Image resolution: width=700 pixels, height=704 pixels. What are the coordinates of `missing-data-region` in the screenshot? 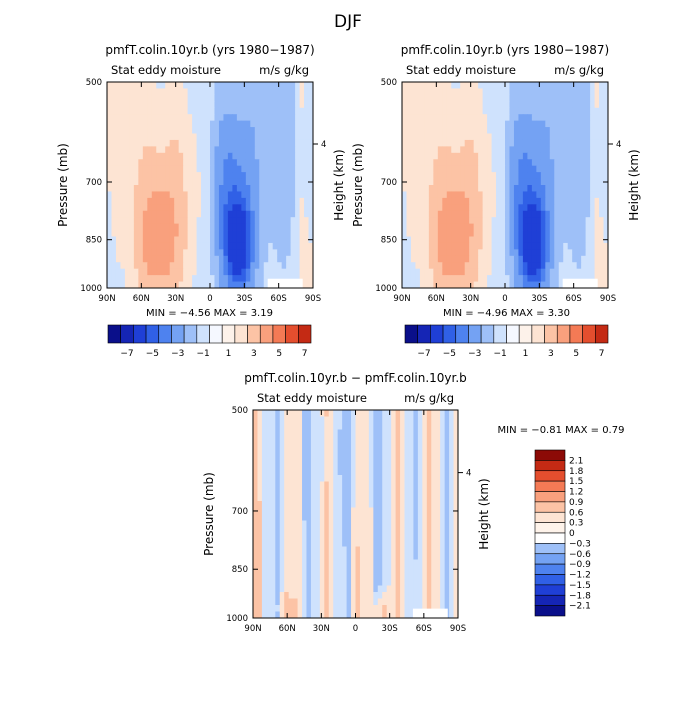 It's located at (430, 613).